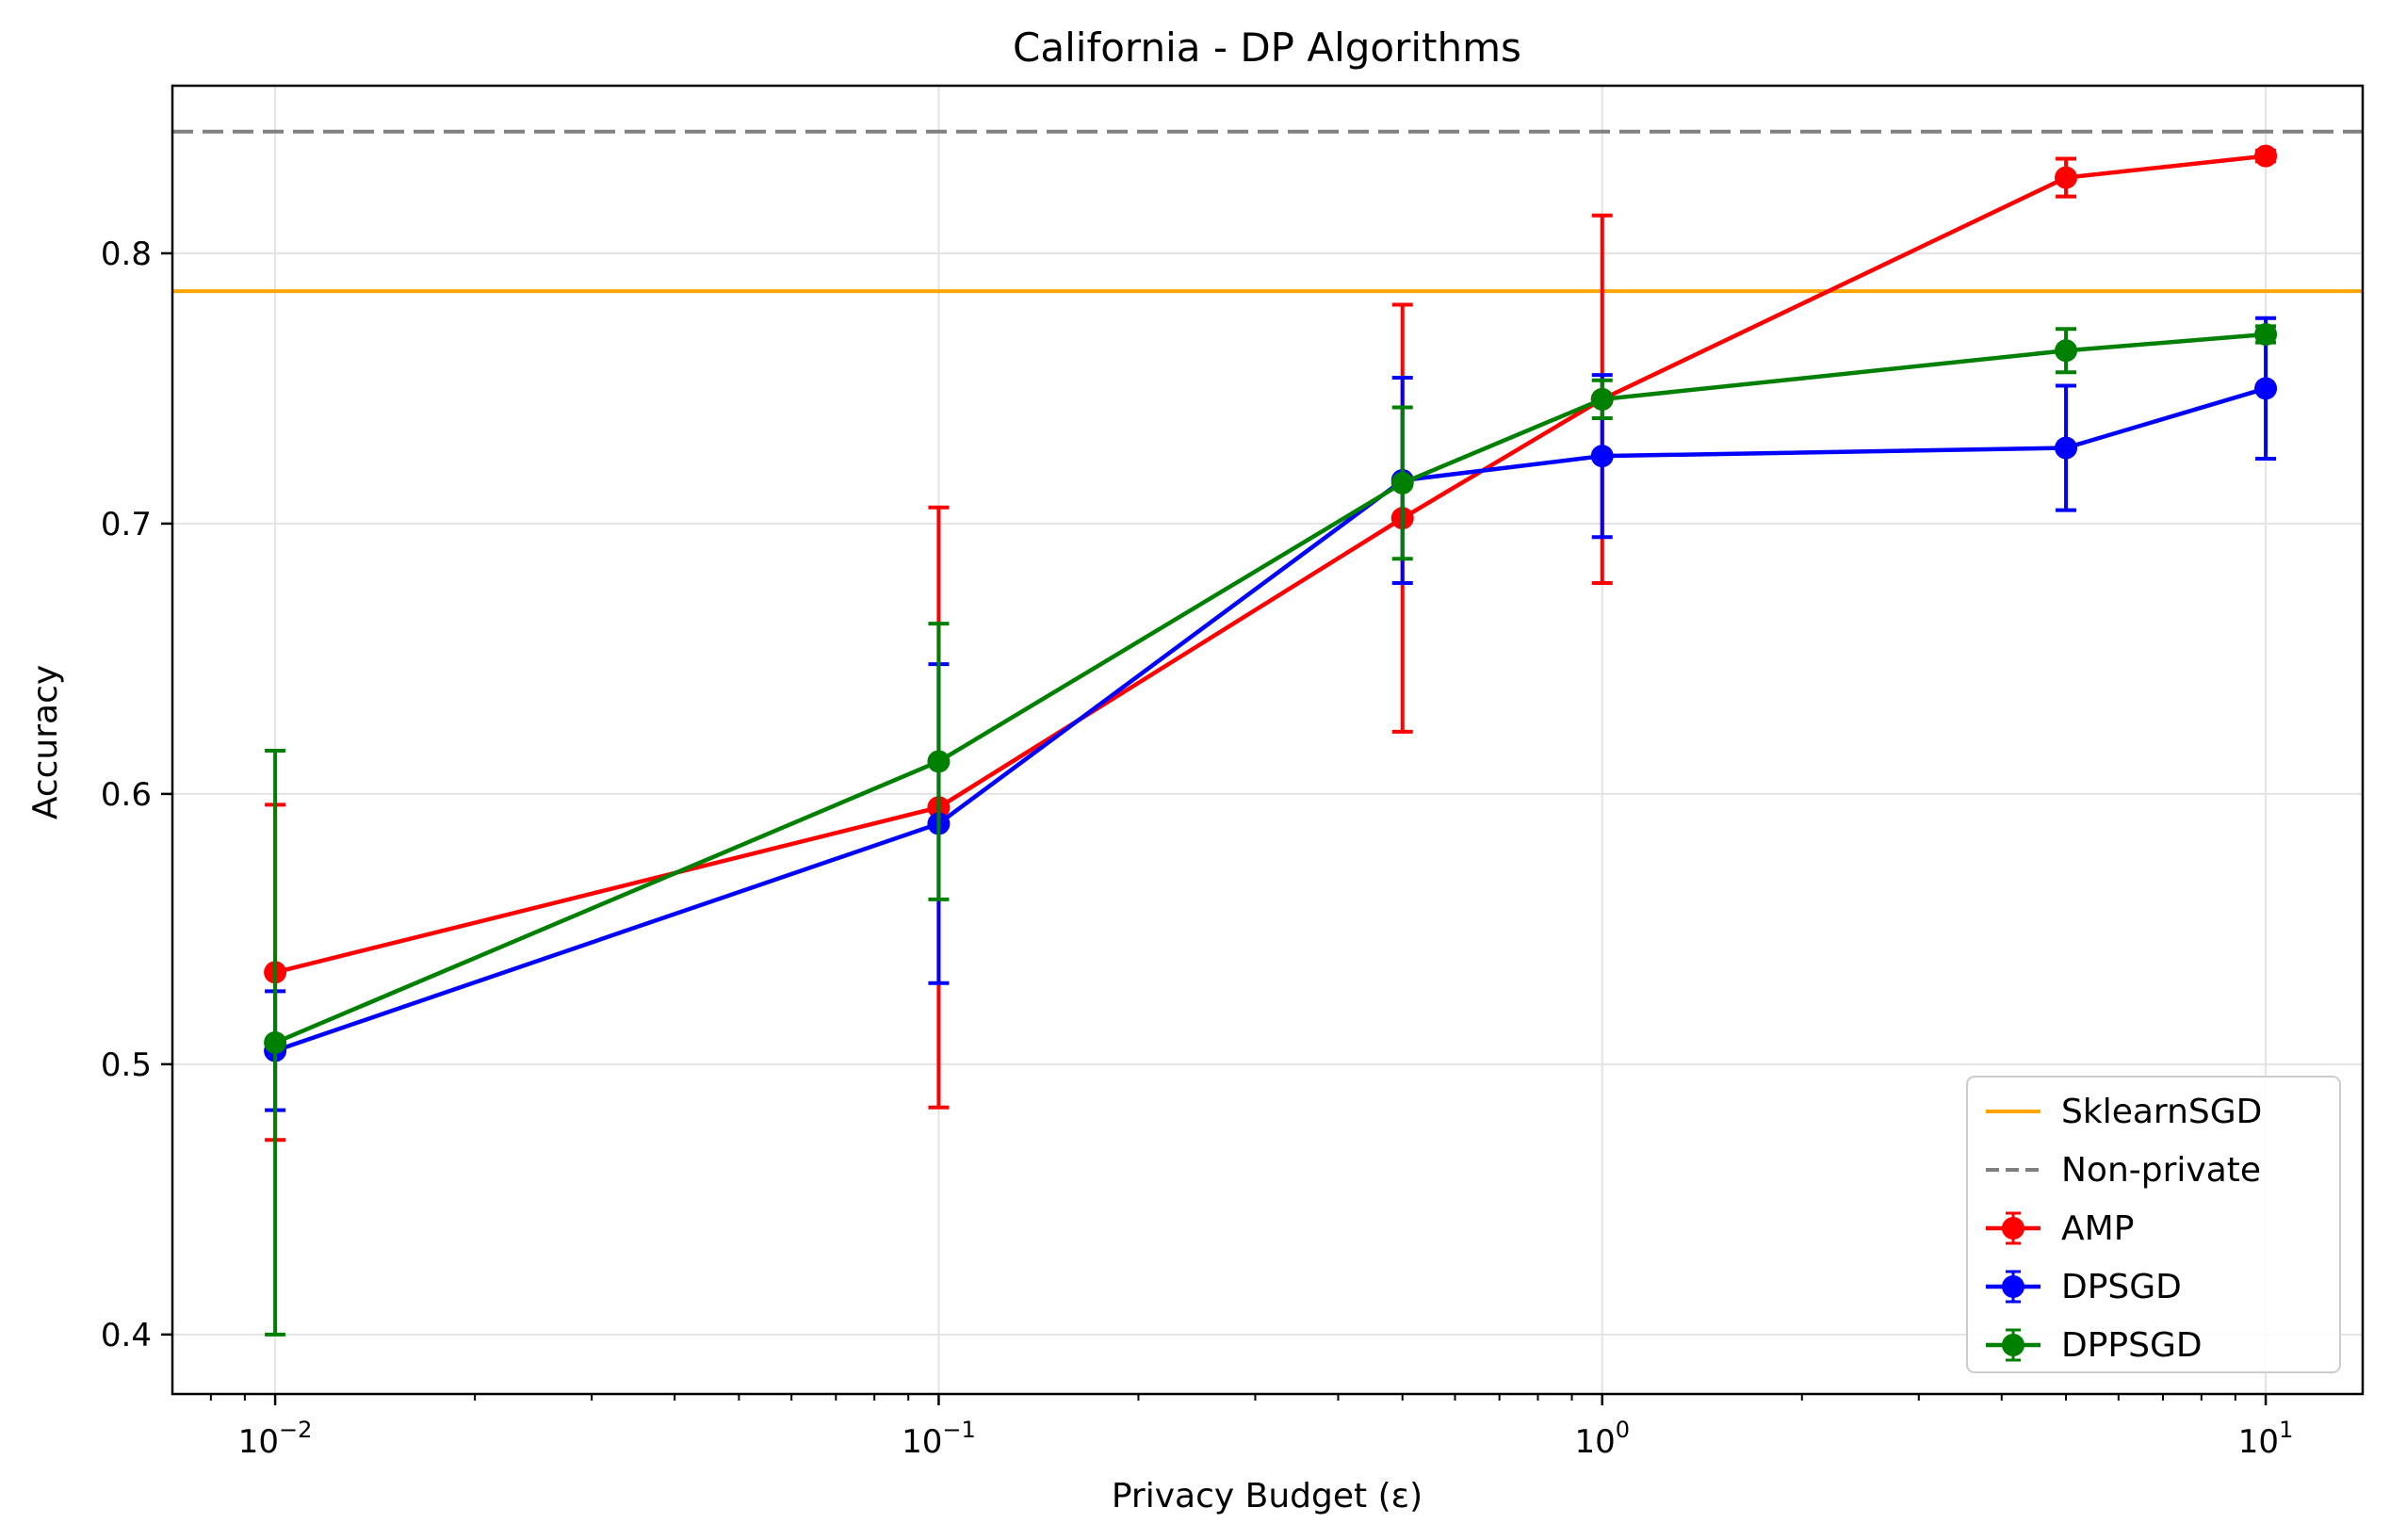 Image resolution: width=2390 pixels, height=1540 pixels. I want to click on chart-title: California - DP Algorithms, so click(1267, 47).